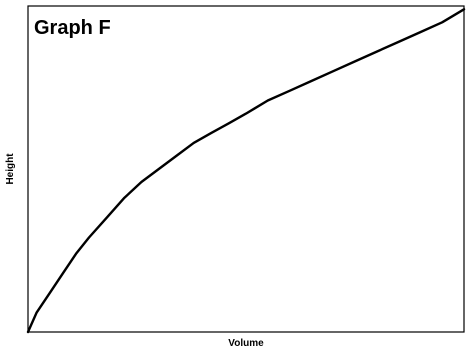 This screenshot has height=350, width=468. Describe the element at coordinates (246, 343) in the screenshot. I see `x-axis-label: Volume` at that location.